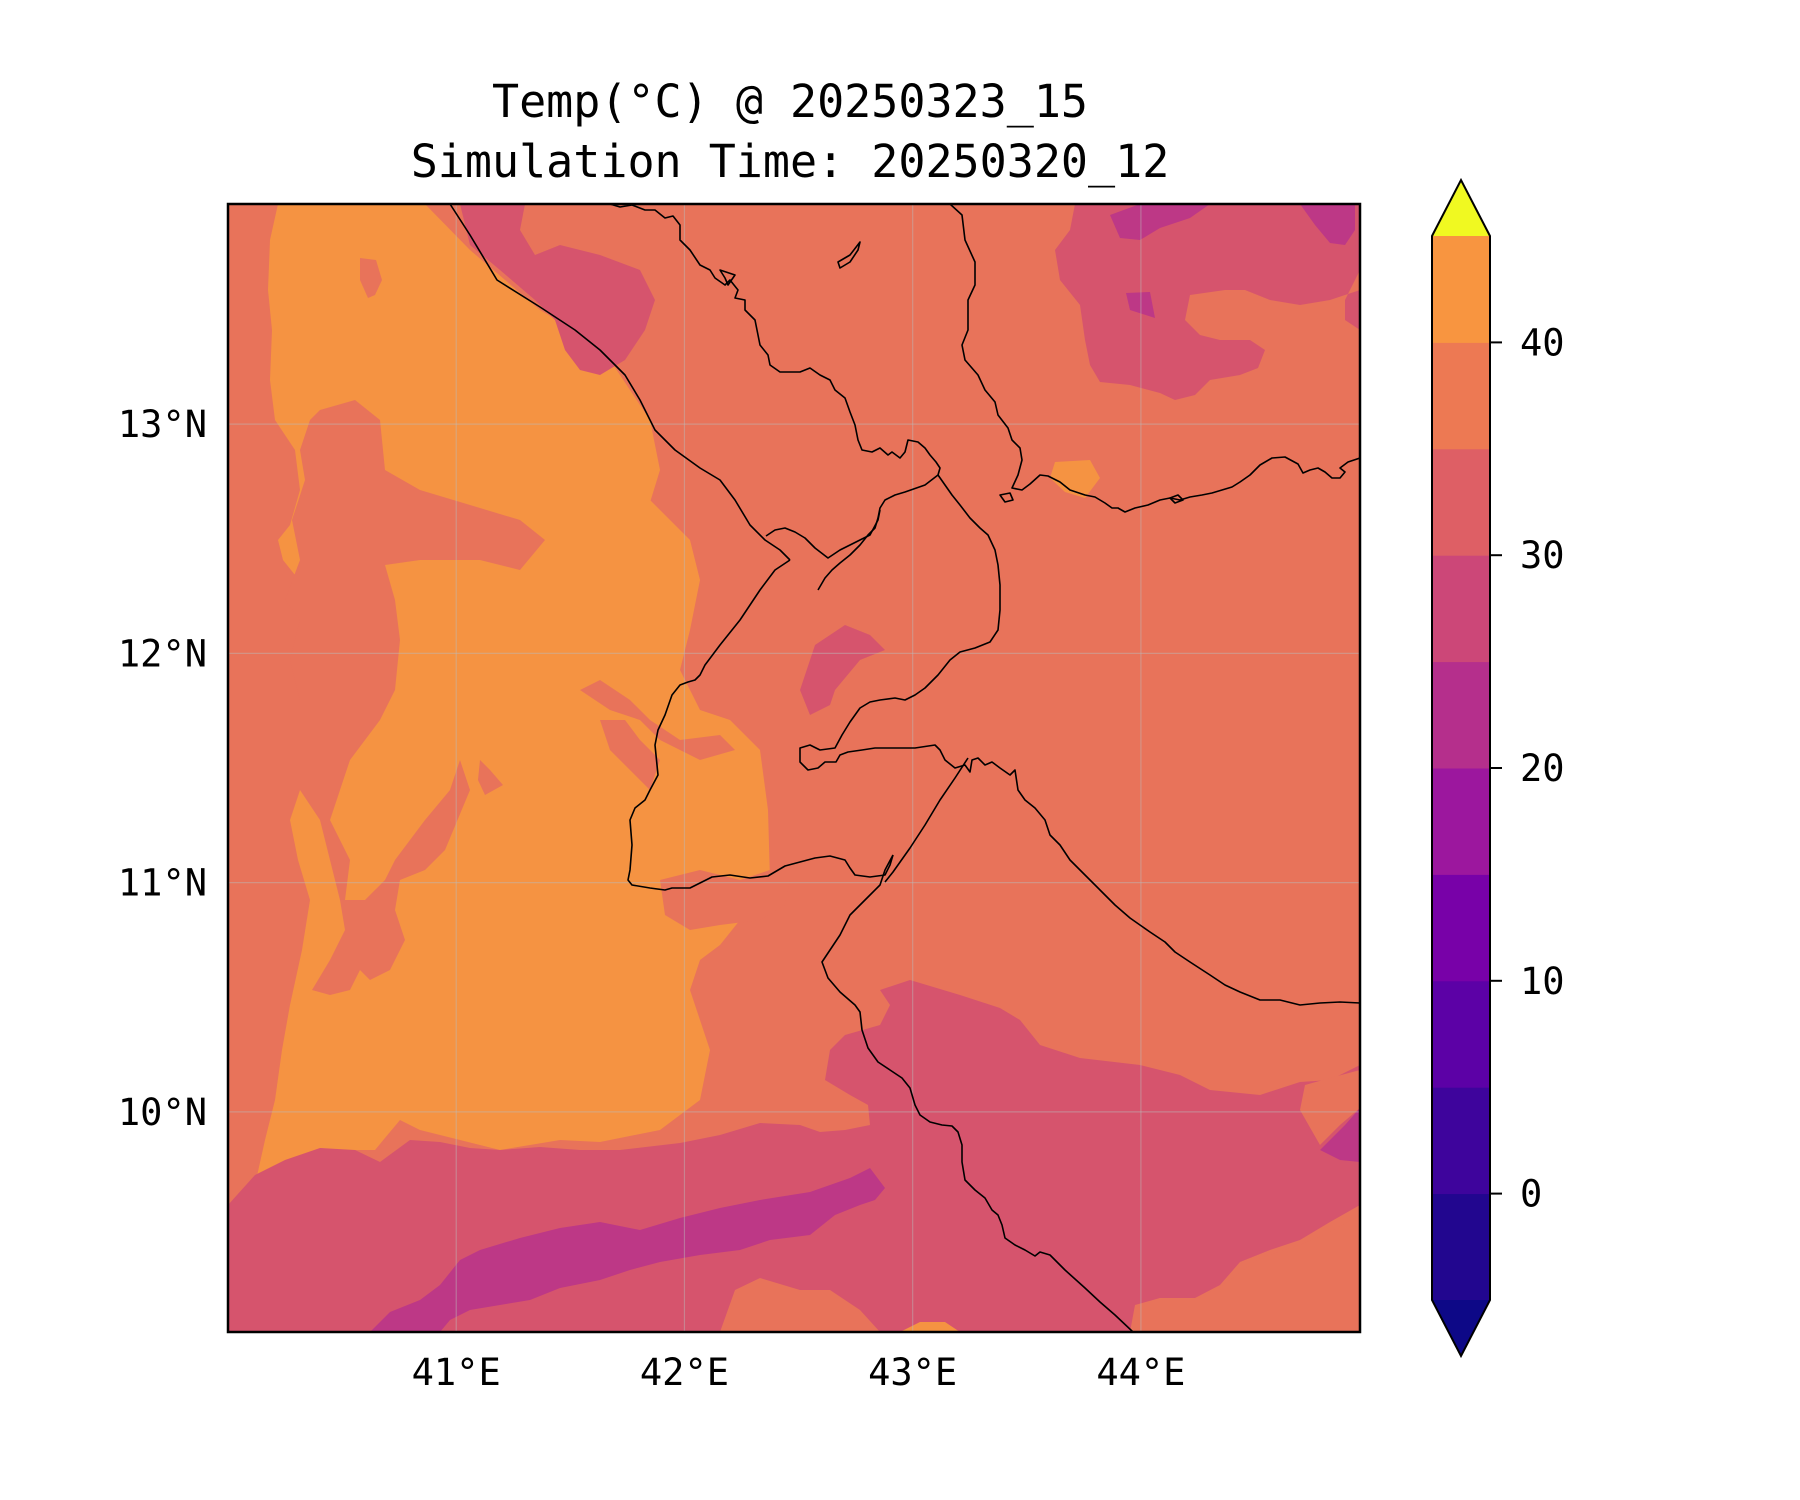 The height and width of the screenshot is (1500, 1800). I want to click on colorbar-tick-label: 10, so click(1542, 981).